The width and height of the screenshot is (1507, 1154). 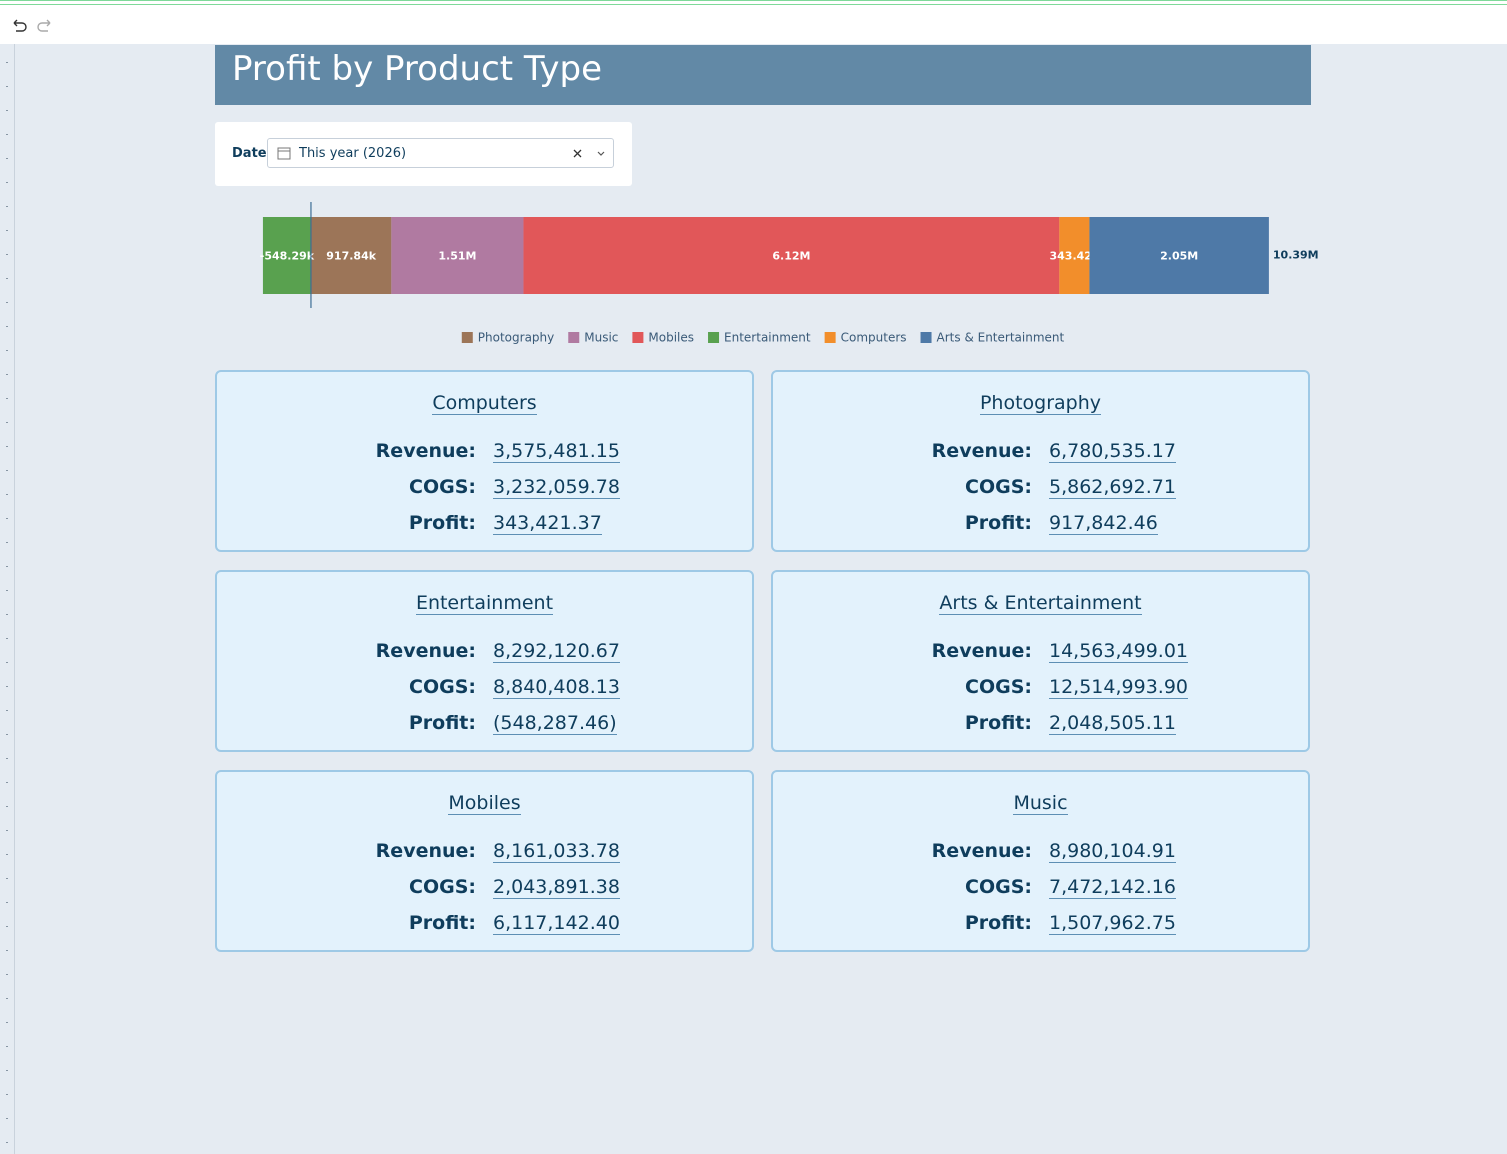 I want to click on card-row: Revenue: 8,161,033.78, so click(x=484, y=852).